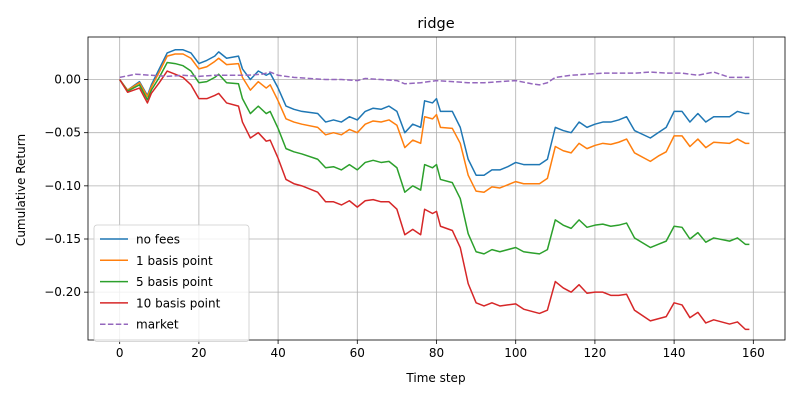  What do you see at coordinates (434, 78) in the screenshot?
I see `series-line-market` at bounding box center [434, 78].